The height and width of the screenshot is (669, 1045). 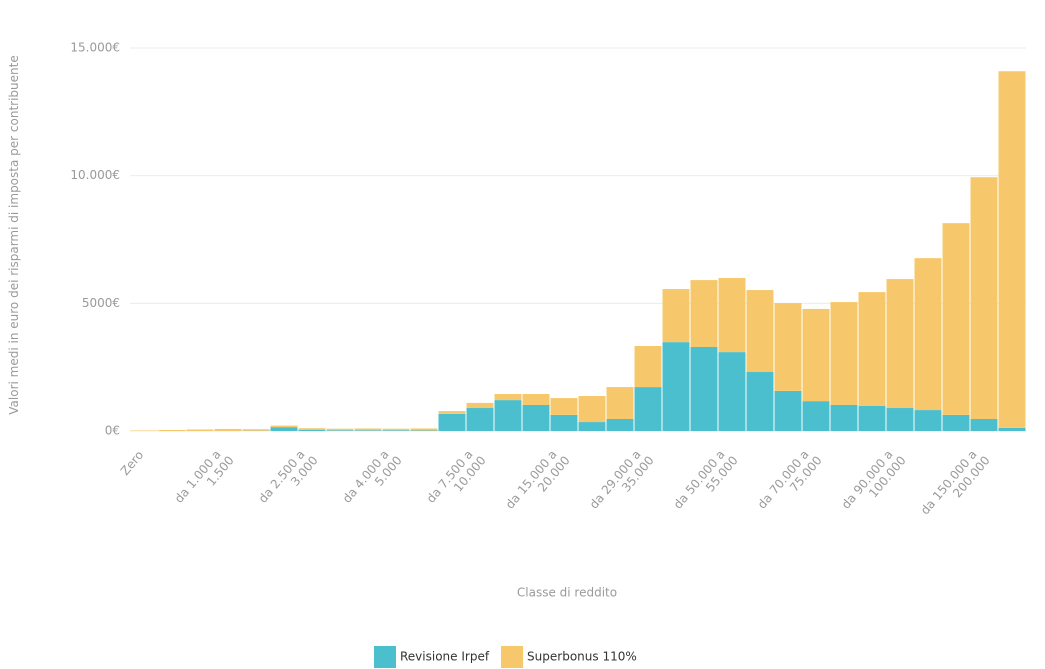 What do you see at coordinates (456, 479) in the screenshot?
I see `x-tick-label: da 7.500 a 10.000` at bounding box center [456, 479].